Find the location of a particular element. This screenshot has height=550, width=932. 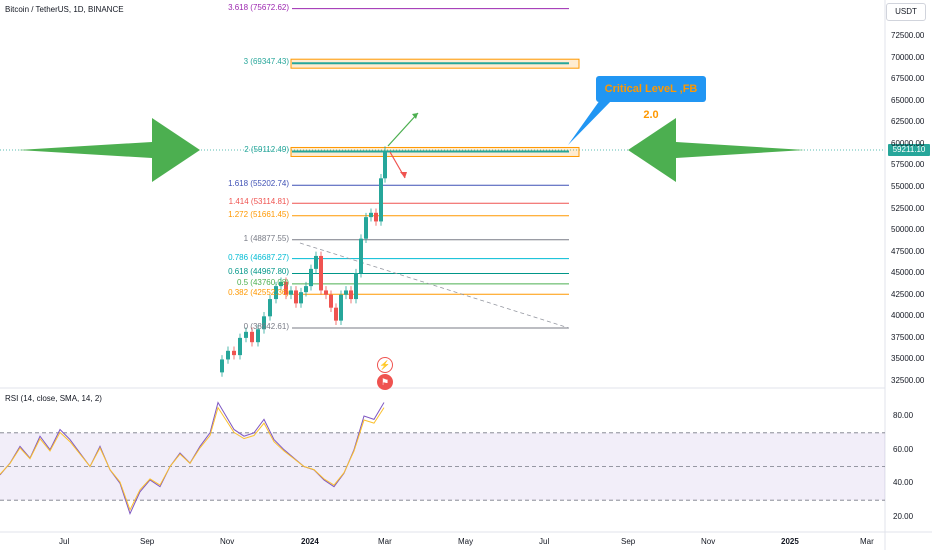

price-axis-label: 40000.00 is located at coordinates (908, 316).